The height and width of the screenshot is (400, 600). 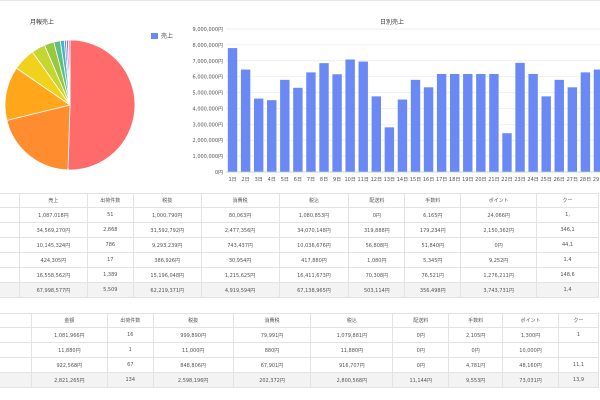 I want to click on x-tick-label: 27日, so click(x=572, y=180).